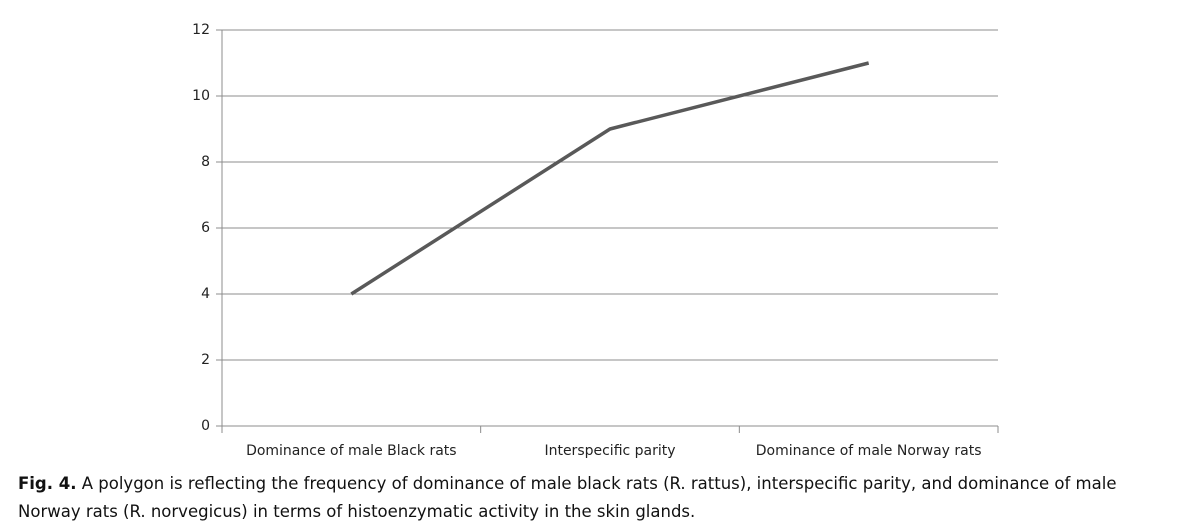 Image resolution: width=1177 pixels, height=532 pixels. What do you see at coordinates (201, 30) in the screenshot?
I see `y-tick-label: 12` at bounding box center [201, 30].